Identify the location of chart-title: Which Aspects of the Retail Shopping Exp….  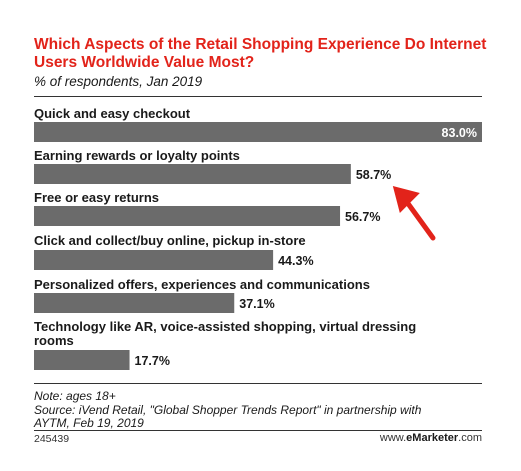
(260, 53).